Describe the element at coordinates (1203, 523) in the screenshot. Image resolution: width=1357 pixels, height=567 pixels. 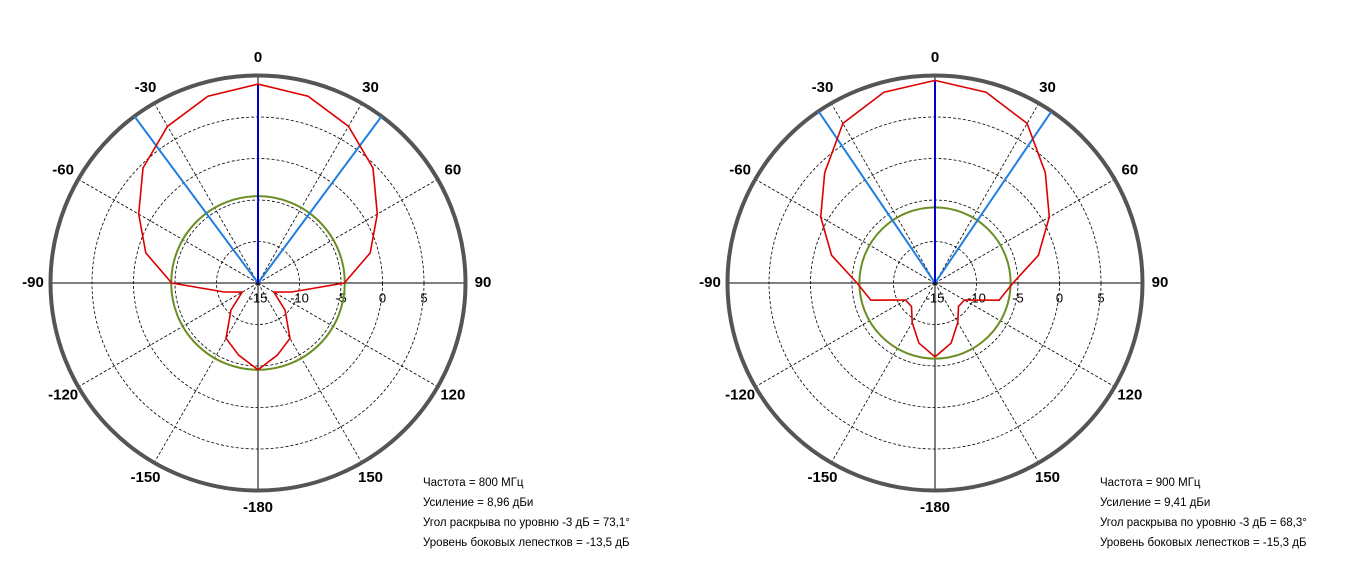
I see `annotation: Угол раскрыва по уровню -3 дБ = 68,3°` at that location.